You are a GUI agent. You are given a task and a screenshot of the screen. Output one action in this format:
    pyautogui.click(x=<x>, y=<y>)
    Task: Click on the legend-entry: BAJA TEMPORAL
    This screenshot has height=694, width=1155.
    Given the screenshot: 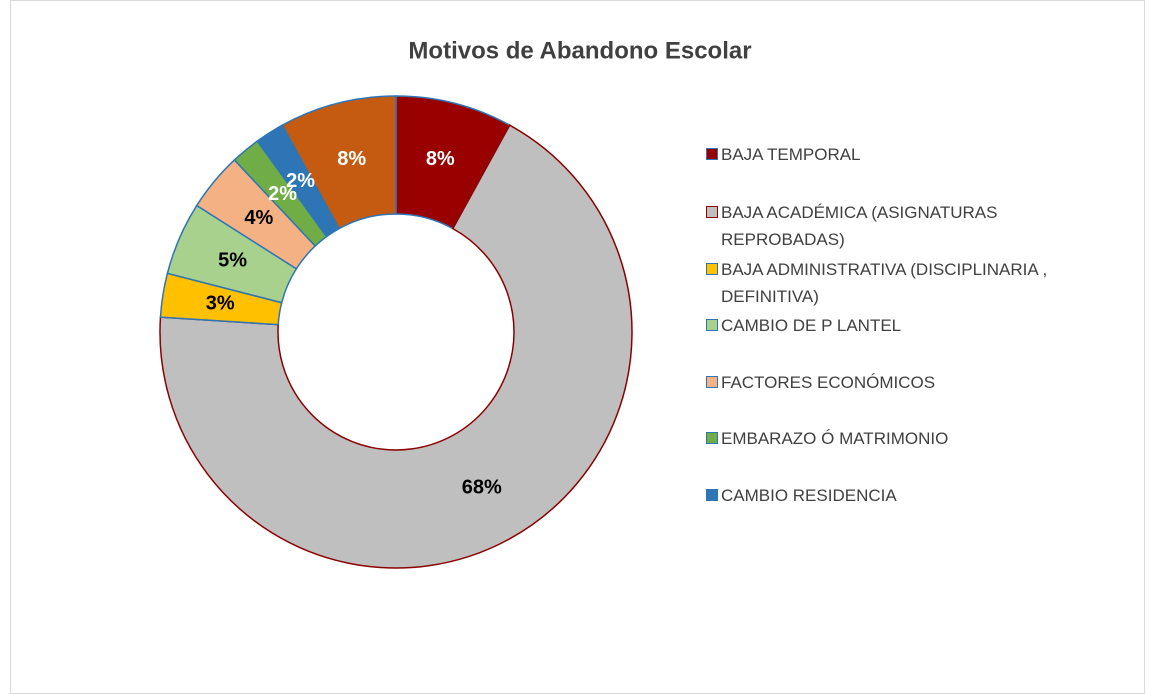 What is the action you would take?
    pyautogui.click(x=891, y=154)
    